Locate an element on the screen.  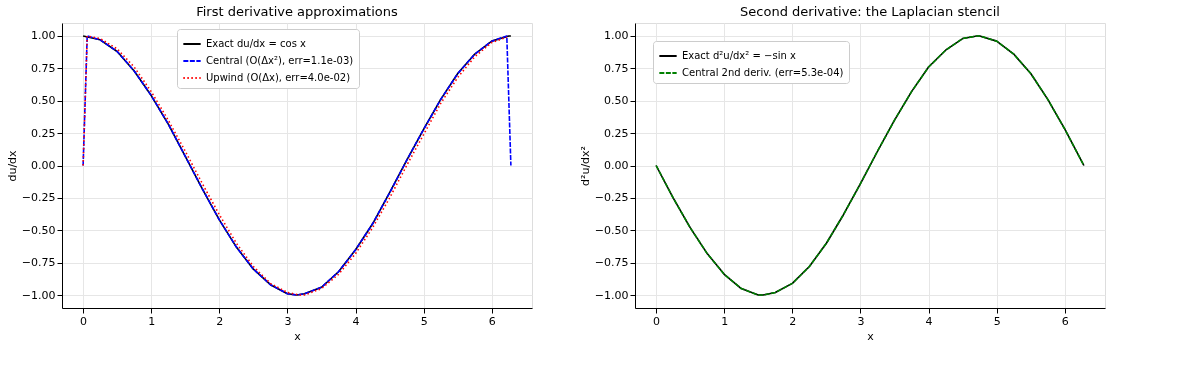
legend-label: Exact du/dx = cos x is located at coordinates (256, 43).